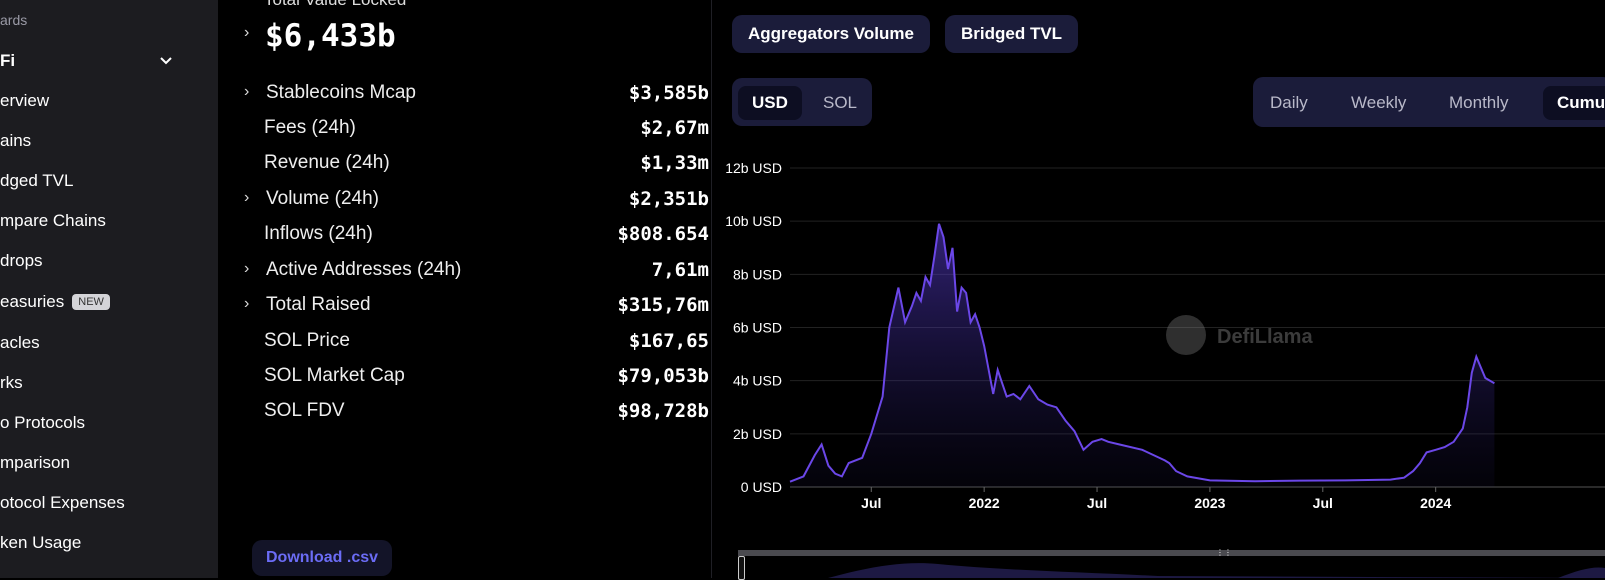 This screenshot has width=1605, height=580. What do you see at coordinates (62, 502) in the screenshot?
I see `sidebar-item-protocol-expenses: otocol Expenses` at bounding box center [62, 502].